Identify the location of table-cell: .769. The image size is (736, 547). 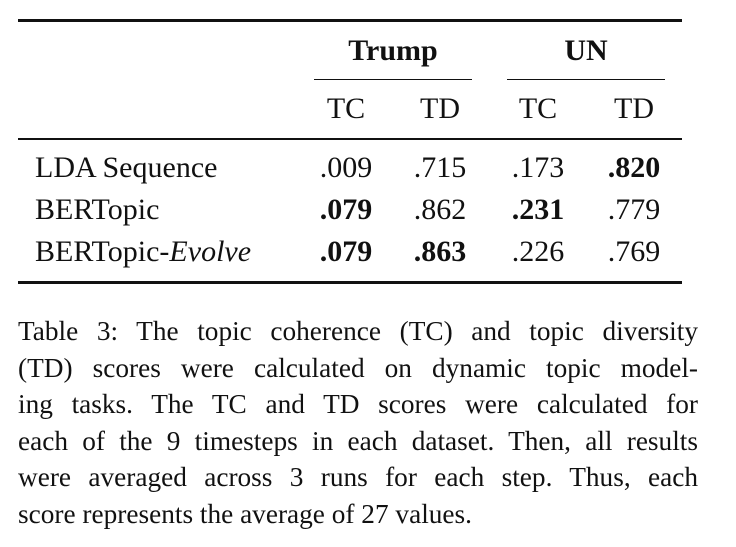
(634, 251).